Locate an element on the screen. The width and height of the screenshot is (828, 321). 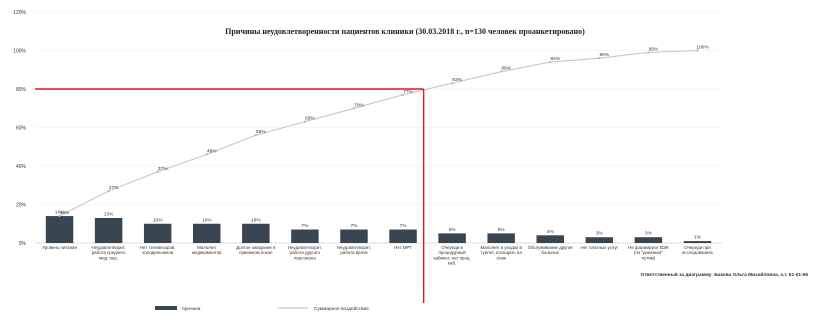
y-tick-label: 40% is located at coordinates (21, 167).